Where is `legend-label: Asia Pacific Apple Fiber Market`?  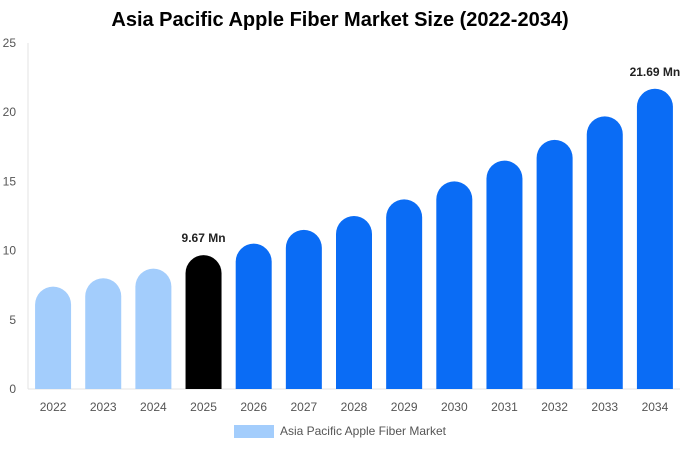
legend-label: Asia Pacific Apple Fiber Market is located at coordinates (363, 431).